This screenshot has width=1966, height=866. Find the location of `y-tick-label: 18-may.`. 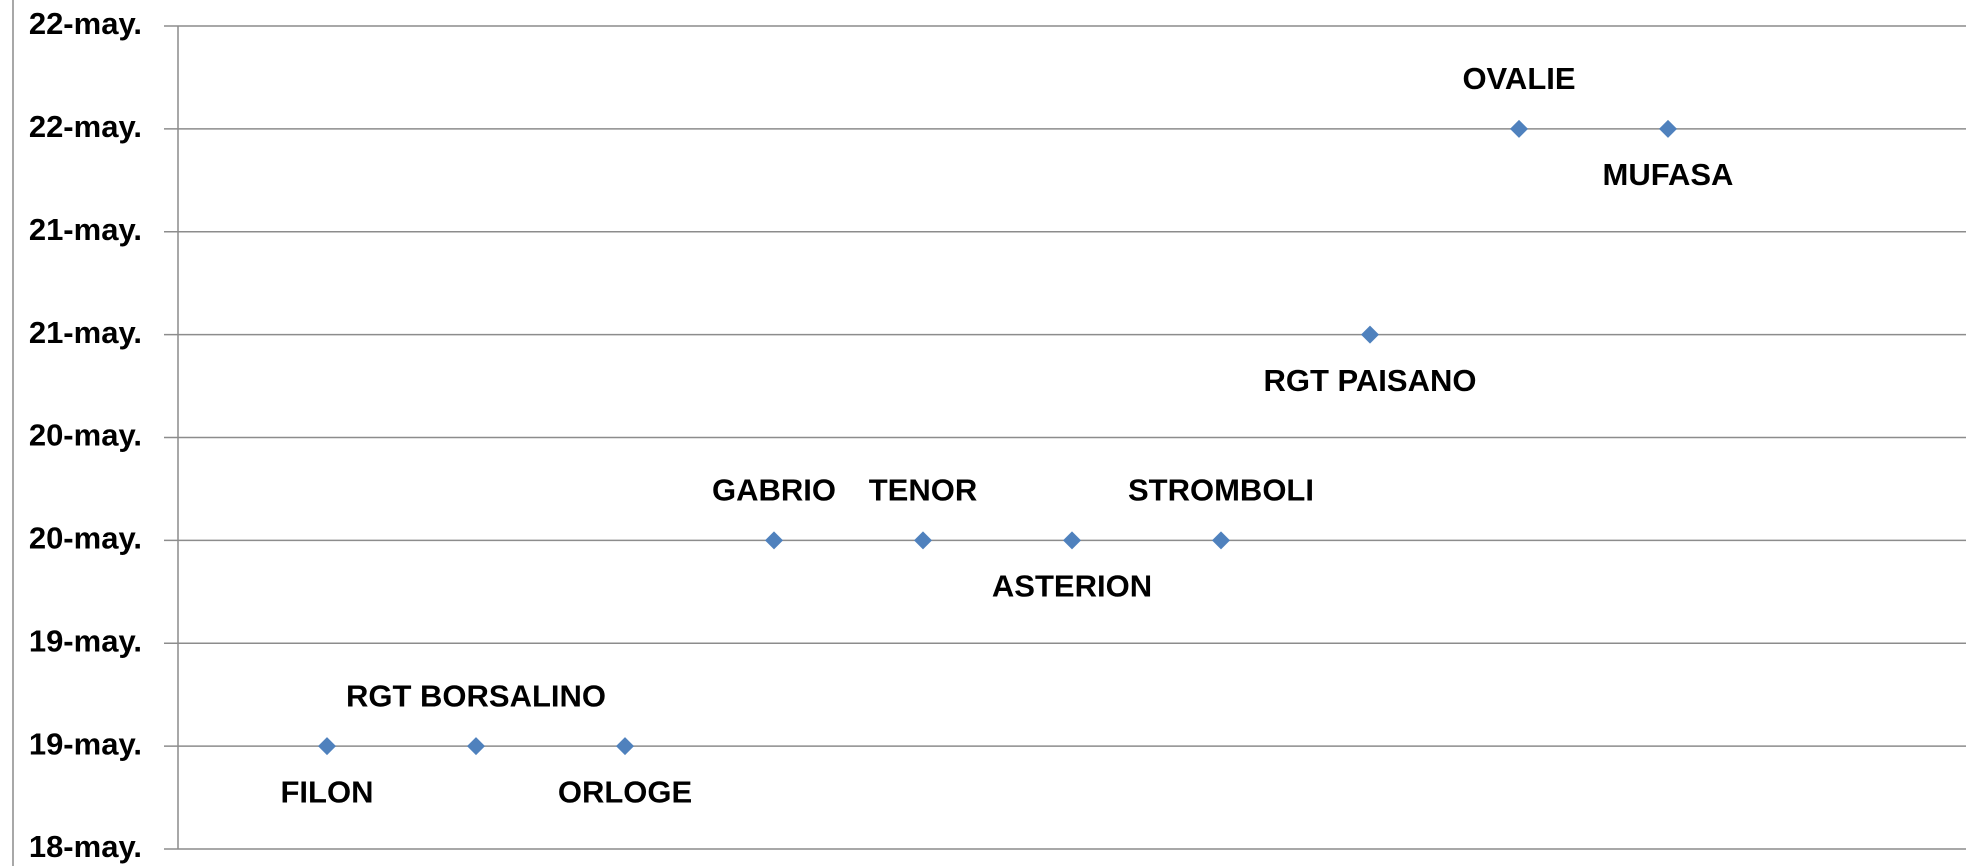

y-tick-label: 18-may. is located at coordinates (85, 846).